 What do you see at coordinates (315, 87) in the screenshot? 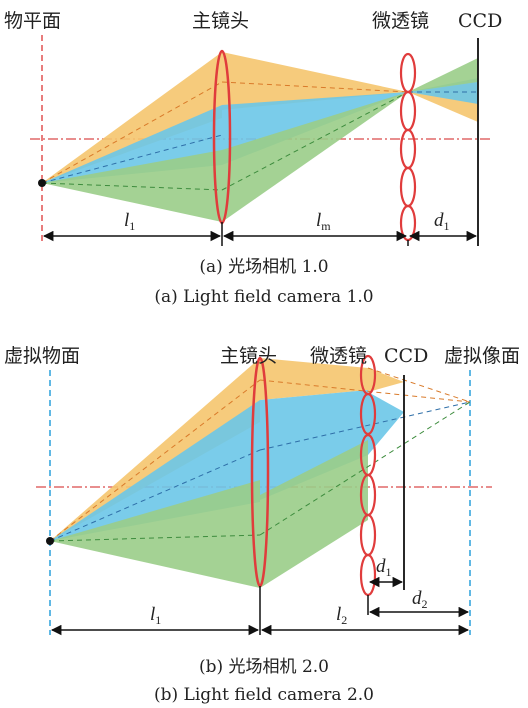
I see `chief-ray-a4` at bounding box center [315, 87].